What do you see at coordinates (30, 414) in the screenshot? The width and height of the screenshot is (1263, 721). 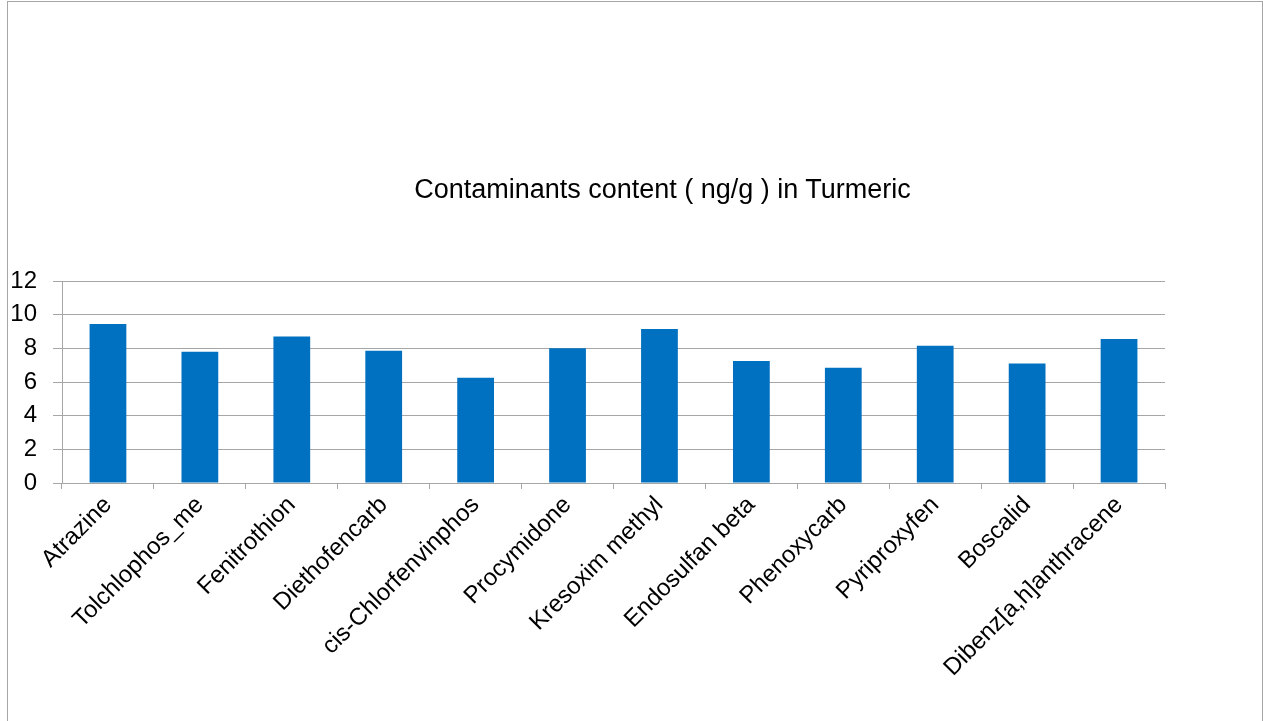 I see `y-tick-label: 4` at bounding box center [30, 414].